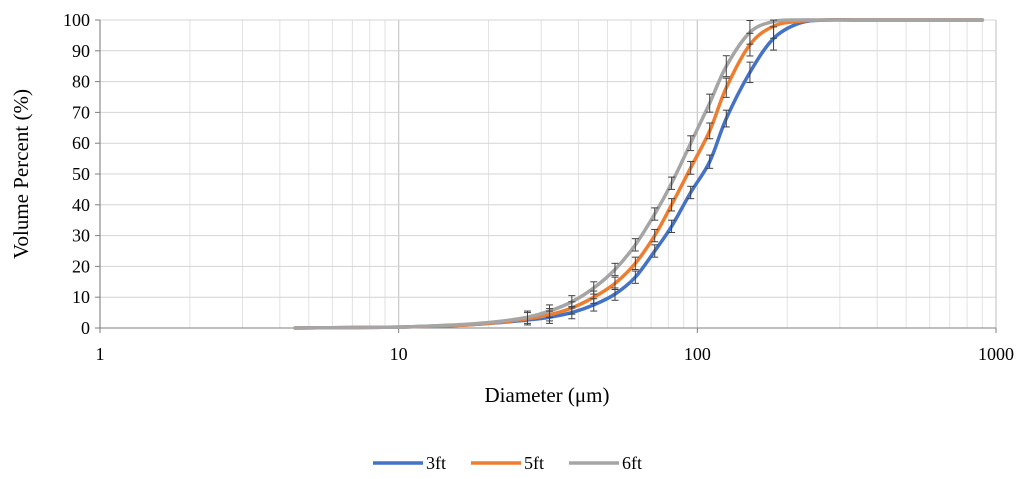 This screenshot has height=479, width=1032. I want to click on y-tick-label: 80, so click(81, 82).